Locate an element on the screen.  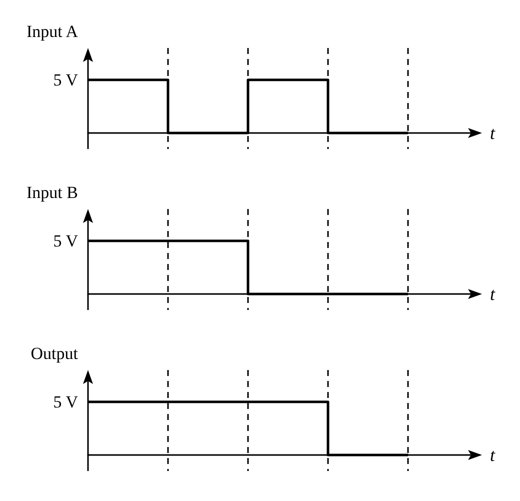
y-axis-title: Input B is located at coordinates (52, 192).